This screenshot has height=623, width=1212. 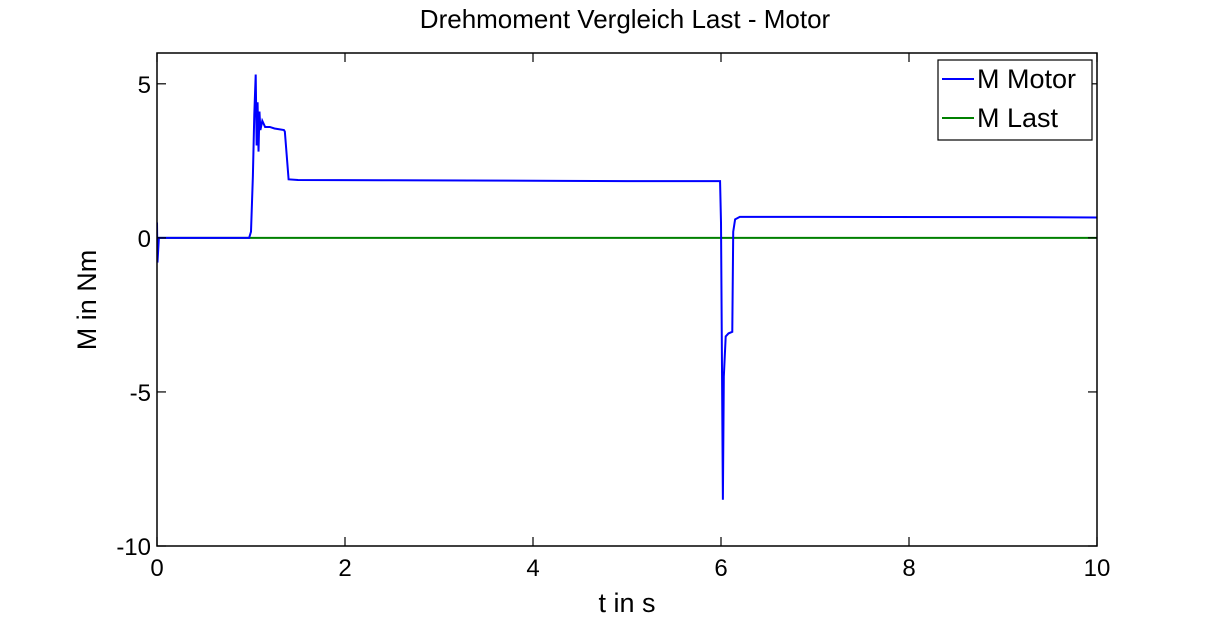 What do you see at coordinates (532, 568) in the screenshot?
I see `x-tick-label: 4` at bounding box center [532, 568].